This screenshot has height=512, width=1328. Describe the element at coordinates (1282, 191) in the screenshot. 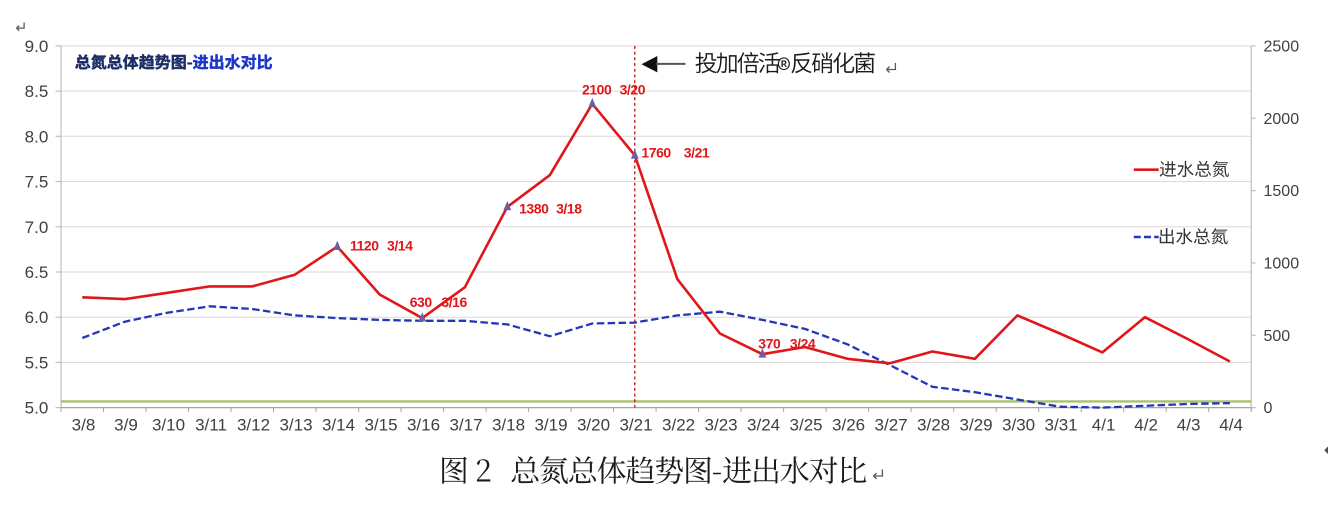

I see `svg-text: 1500` at that location.